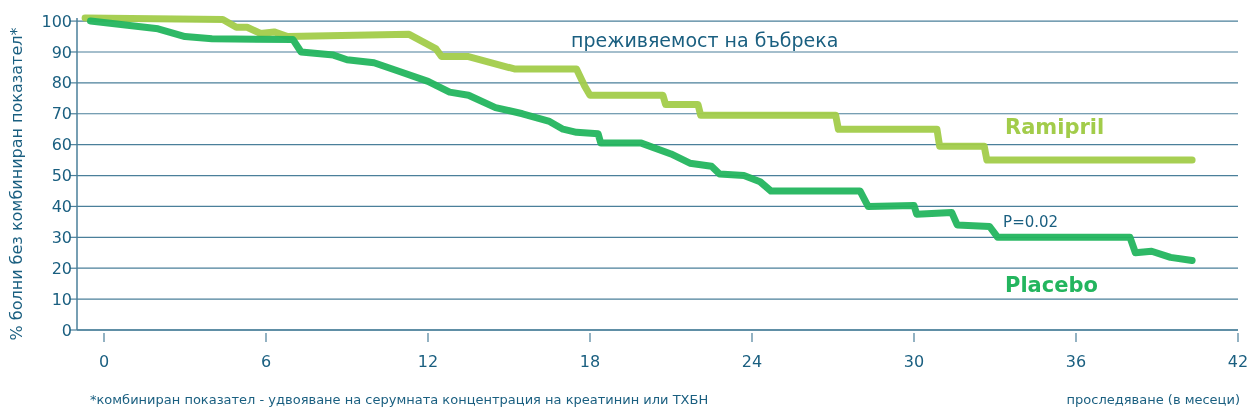 The width and height of the screenshot is (1250, 412). Describe the element at coordinates (104, 361) in the screenshot. I see `x-tick-label: 0` at that location.